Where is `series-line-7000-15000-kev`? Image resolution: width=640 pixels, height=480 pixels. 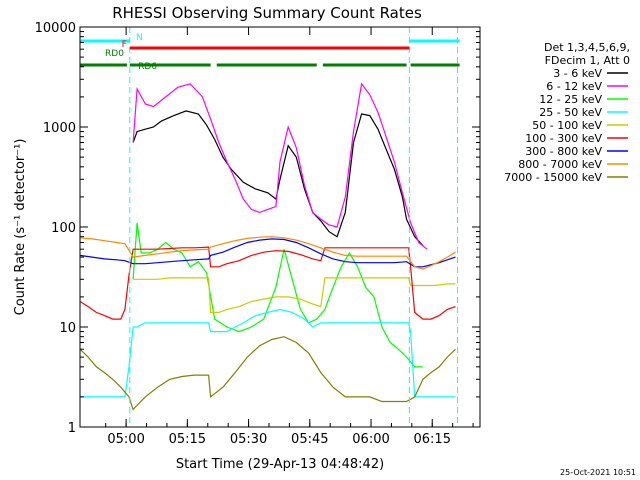 series-line-7000-15000-kev is located at coordinates (267, 373).